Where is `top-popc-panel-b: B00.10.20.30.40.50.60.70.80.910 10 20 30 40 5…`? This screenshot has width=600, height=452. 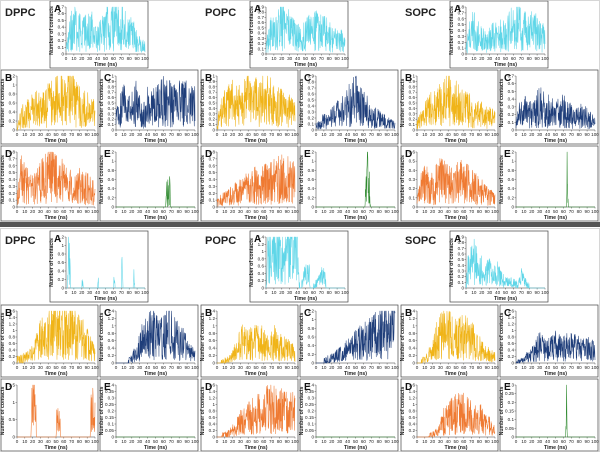 top-popc-panel-b: B00.10.20.30.40.50.60.70.80.910 10 20 30 40 5… is located at coordinates (249, 107).